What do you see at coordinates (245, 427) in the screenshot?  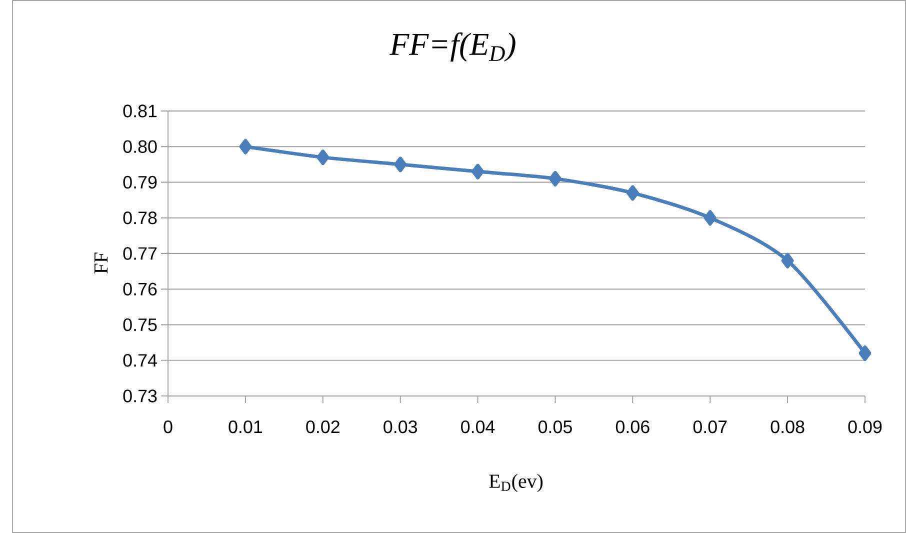 I see `x-tick-label: 0.01` at bounding box center [245, 427].